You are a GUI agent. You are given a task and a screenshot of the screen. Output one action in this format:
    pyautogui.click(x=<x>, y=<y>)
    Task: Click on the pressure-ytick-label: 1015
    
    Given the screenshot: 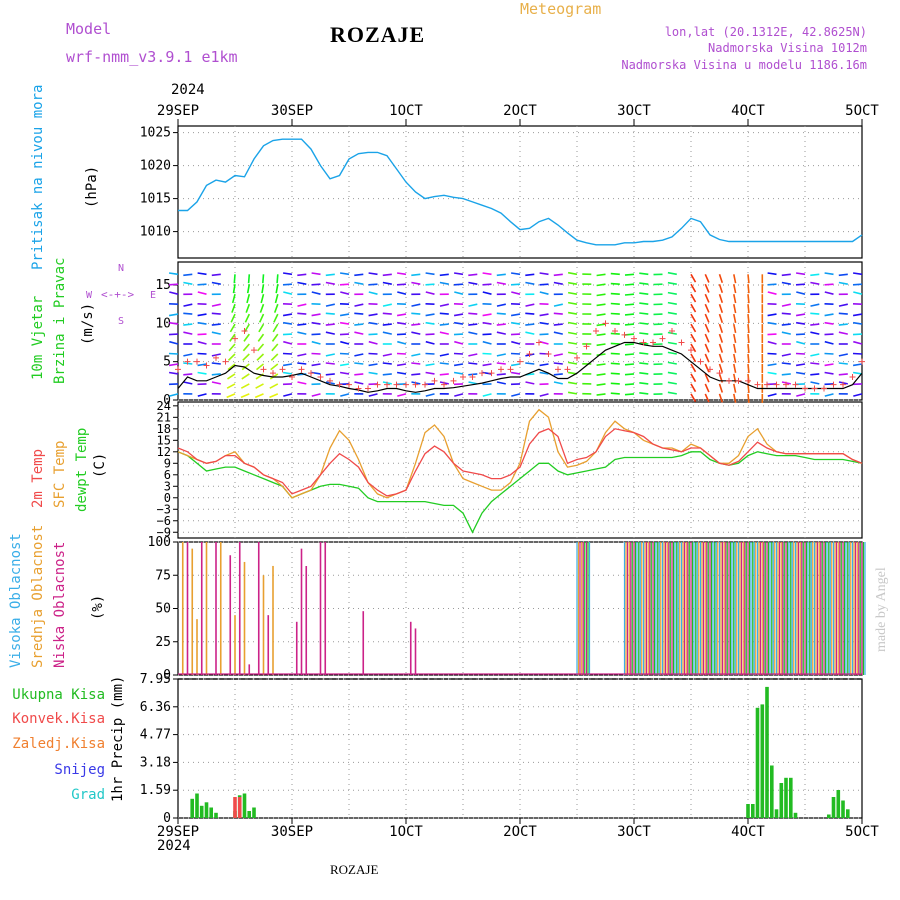 What is the action you would take?
    pyautogui.click(x=155, y=199)
    